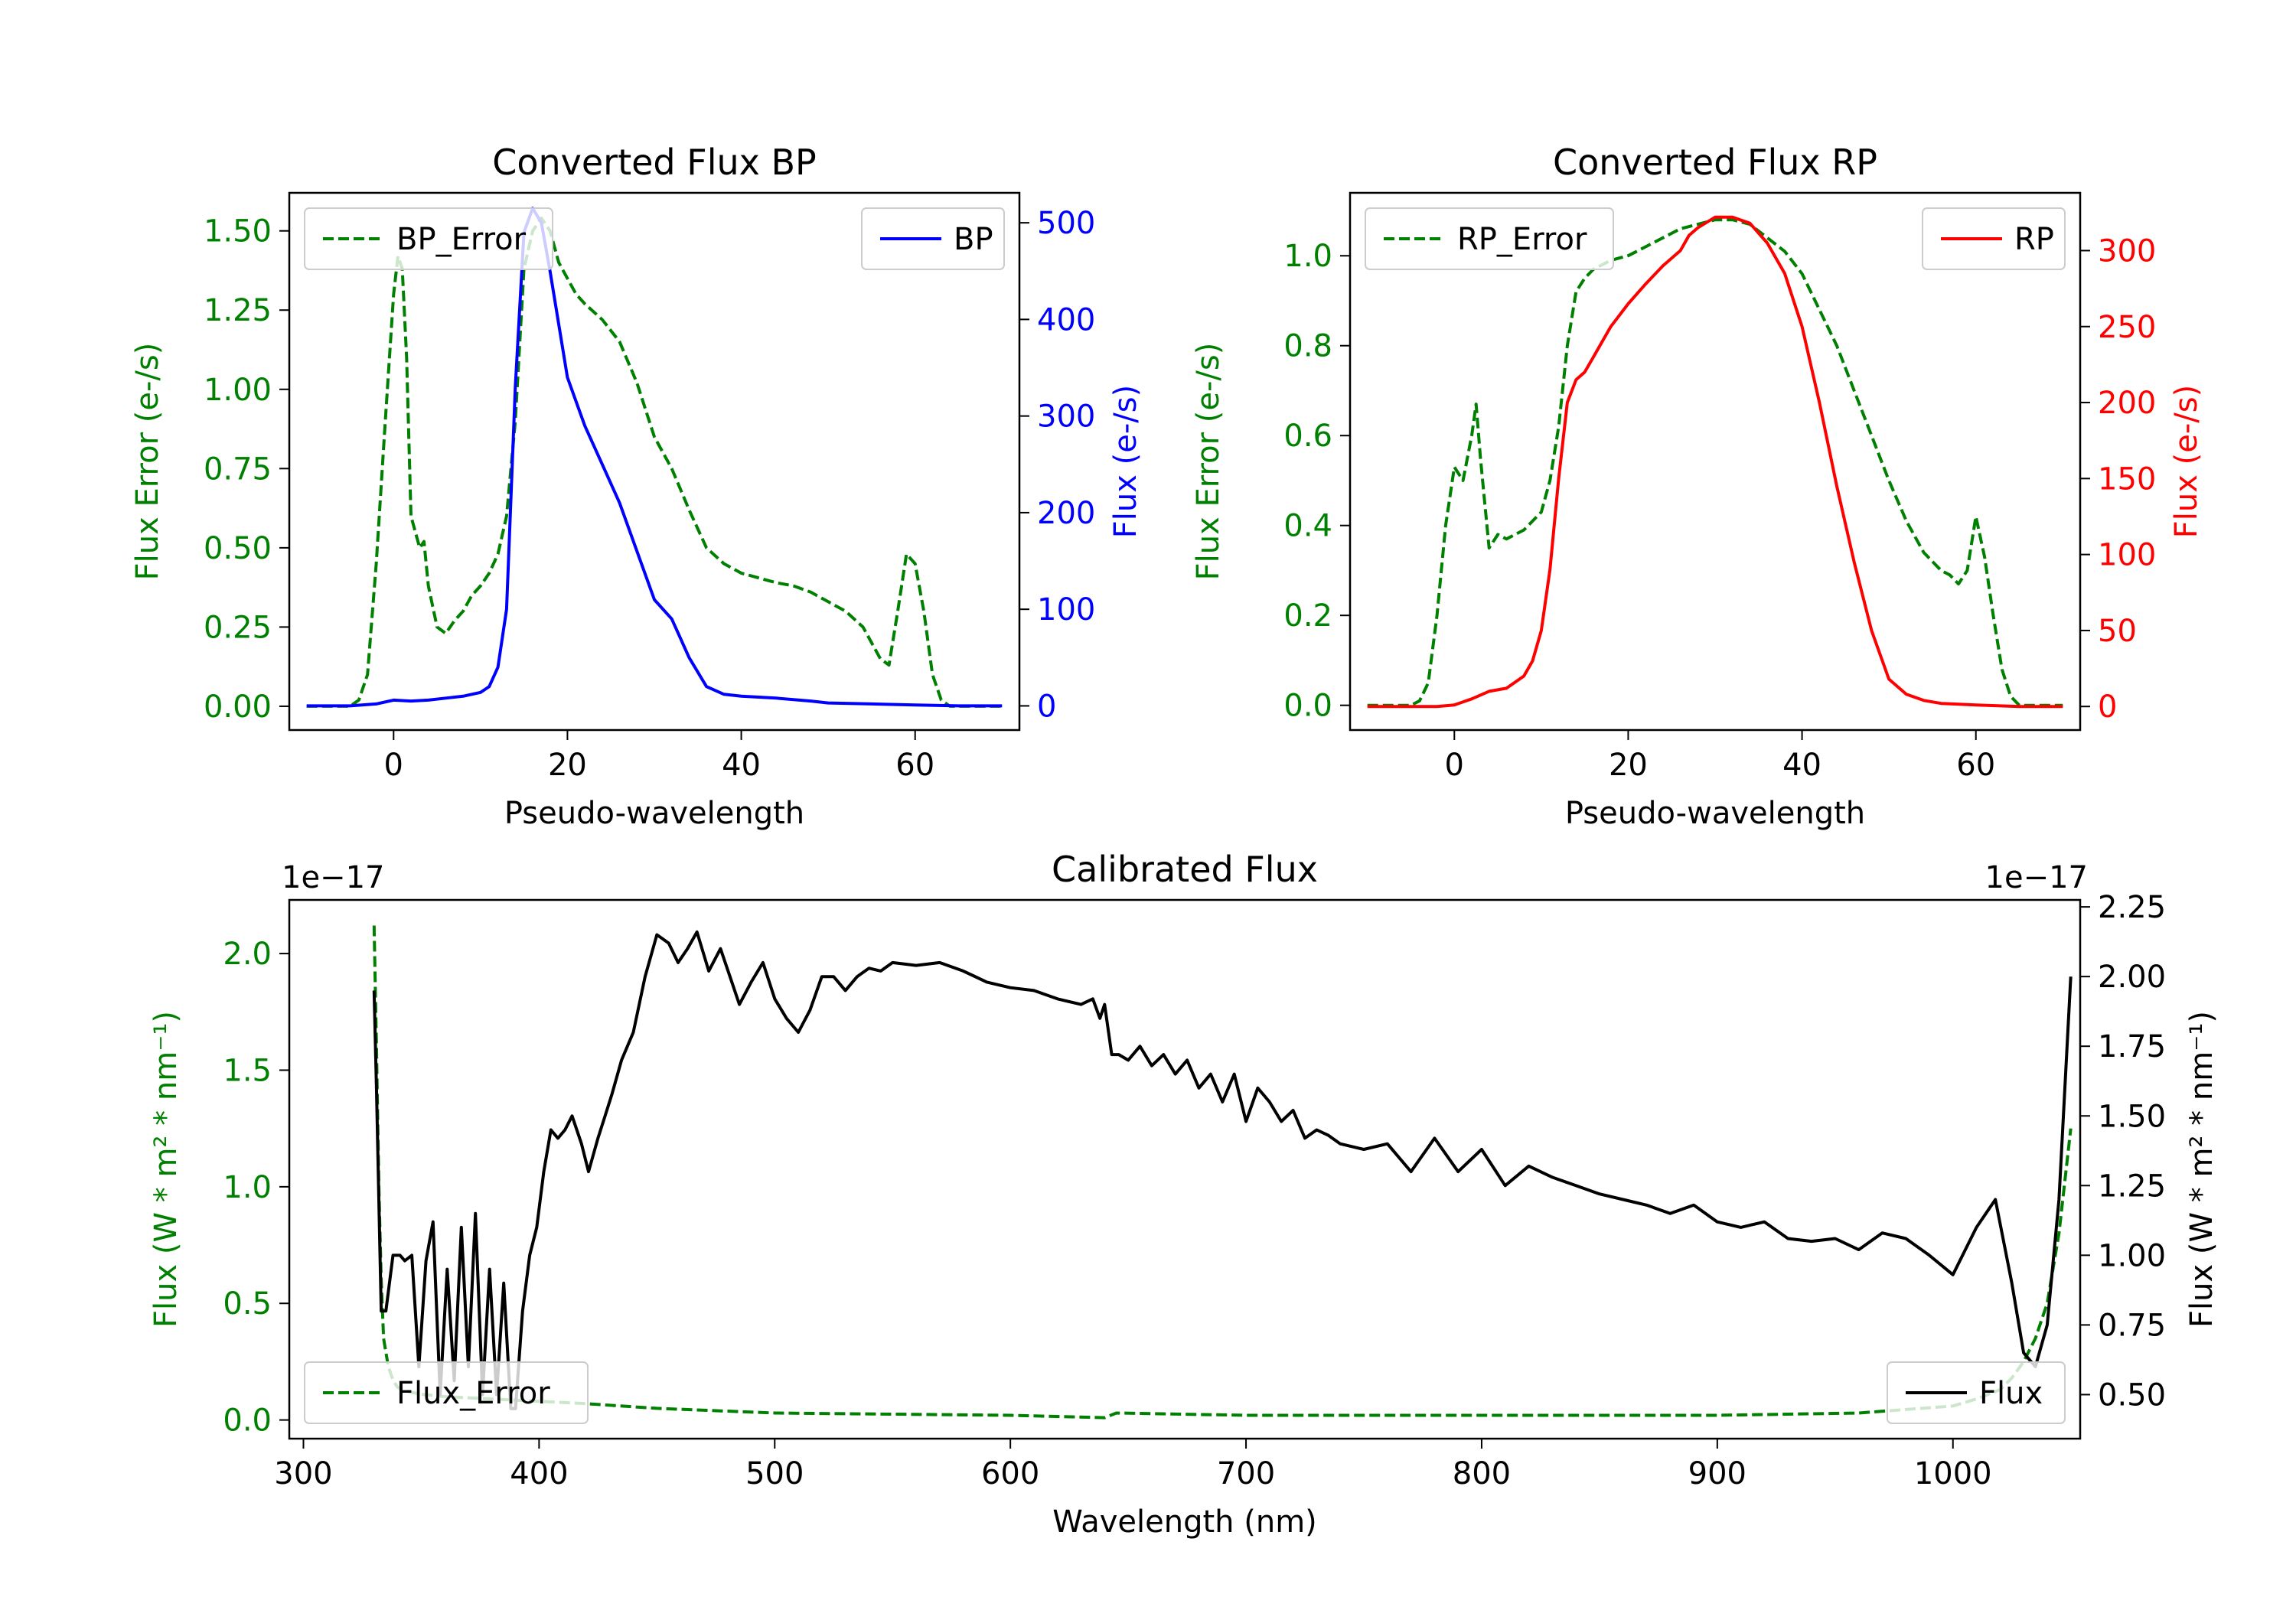  Describe the element at coordinates (973, 239) in the screenshot. I see `legend-label: BP` at that location.